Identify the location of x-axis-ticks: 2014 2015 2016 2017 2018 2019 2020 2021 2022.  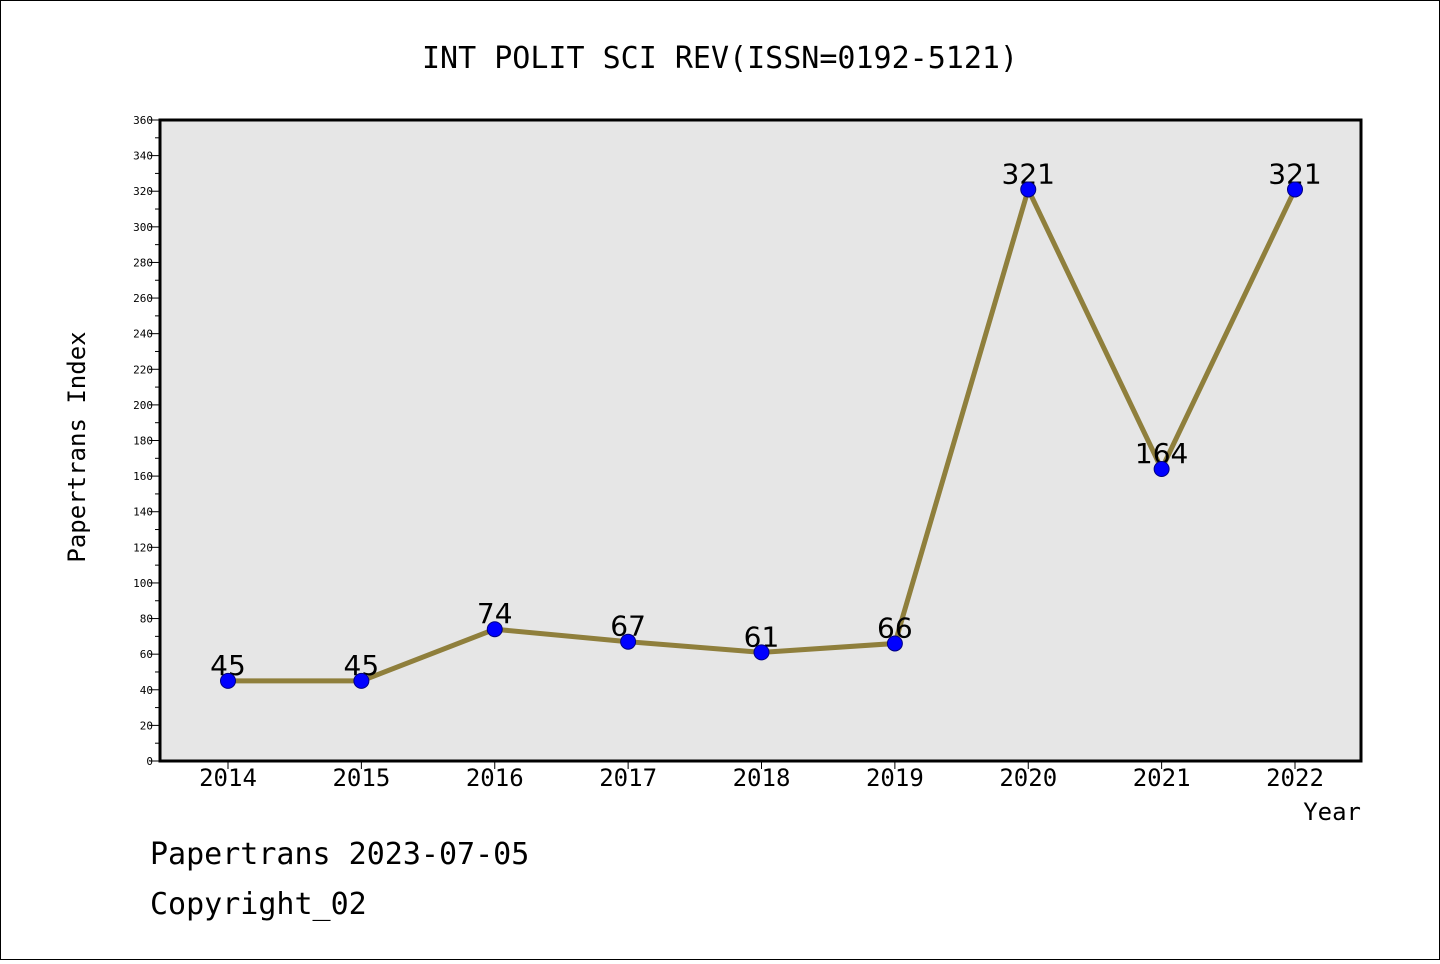
(761, 776).